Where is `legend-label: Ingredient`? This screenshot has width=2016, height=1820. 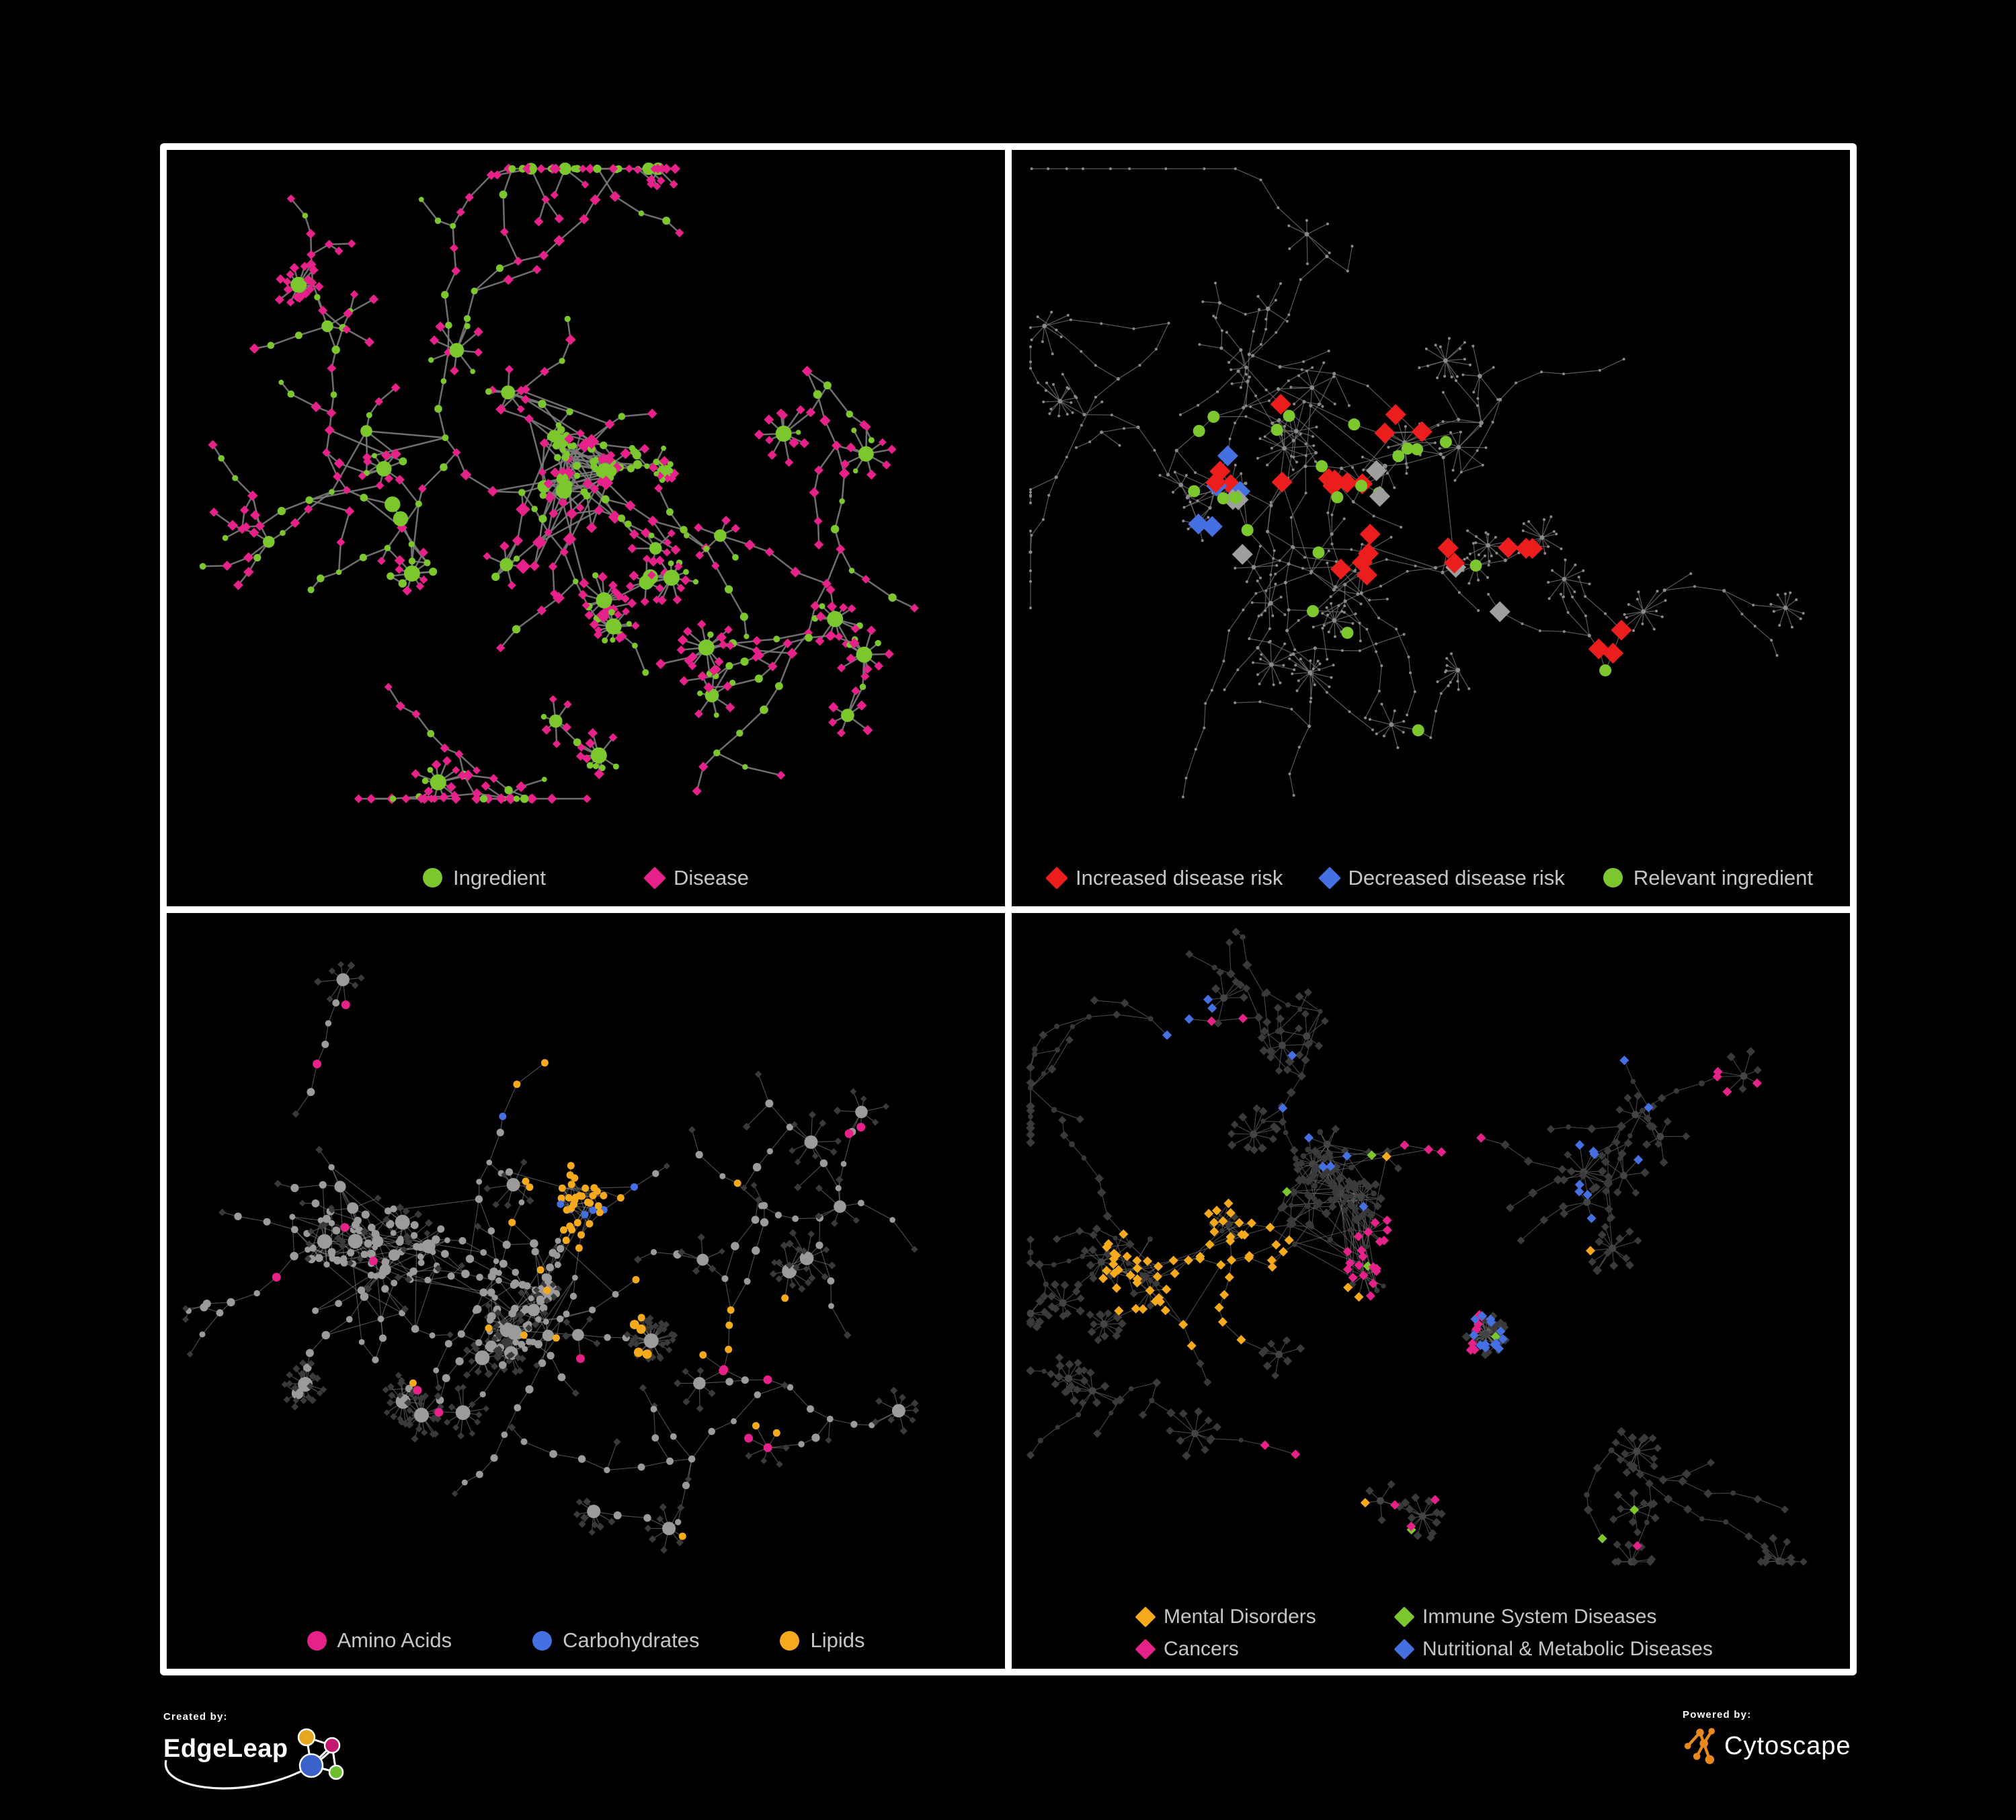 legend-label: Ingredient is located at coordinates (499, 877).